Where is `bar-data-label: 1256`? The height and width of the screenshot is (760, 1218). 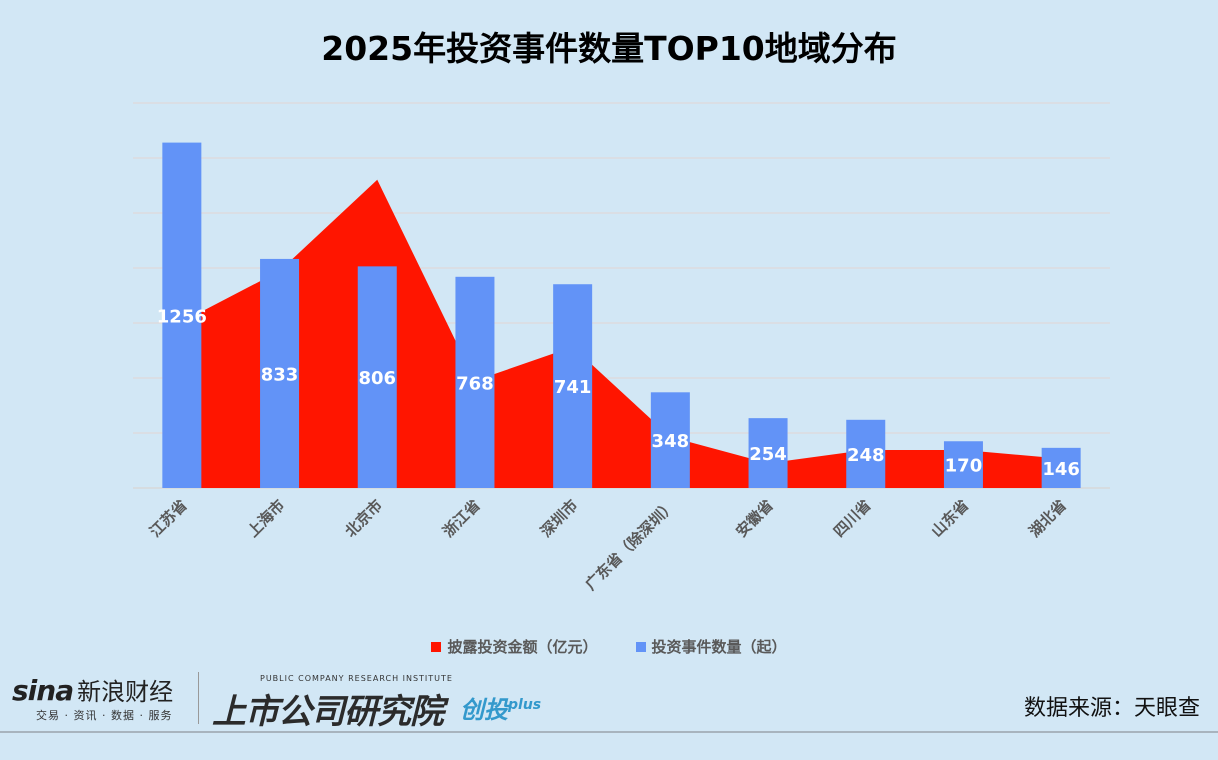 bar-data-label: 1256 is located at coordinates (182, 316).